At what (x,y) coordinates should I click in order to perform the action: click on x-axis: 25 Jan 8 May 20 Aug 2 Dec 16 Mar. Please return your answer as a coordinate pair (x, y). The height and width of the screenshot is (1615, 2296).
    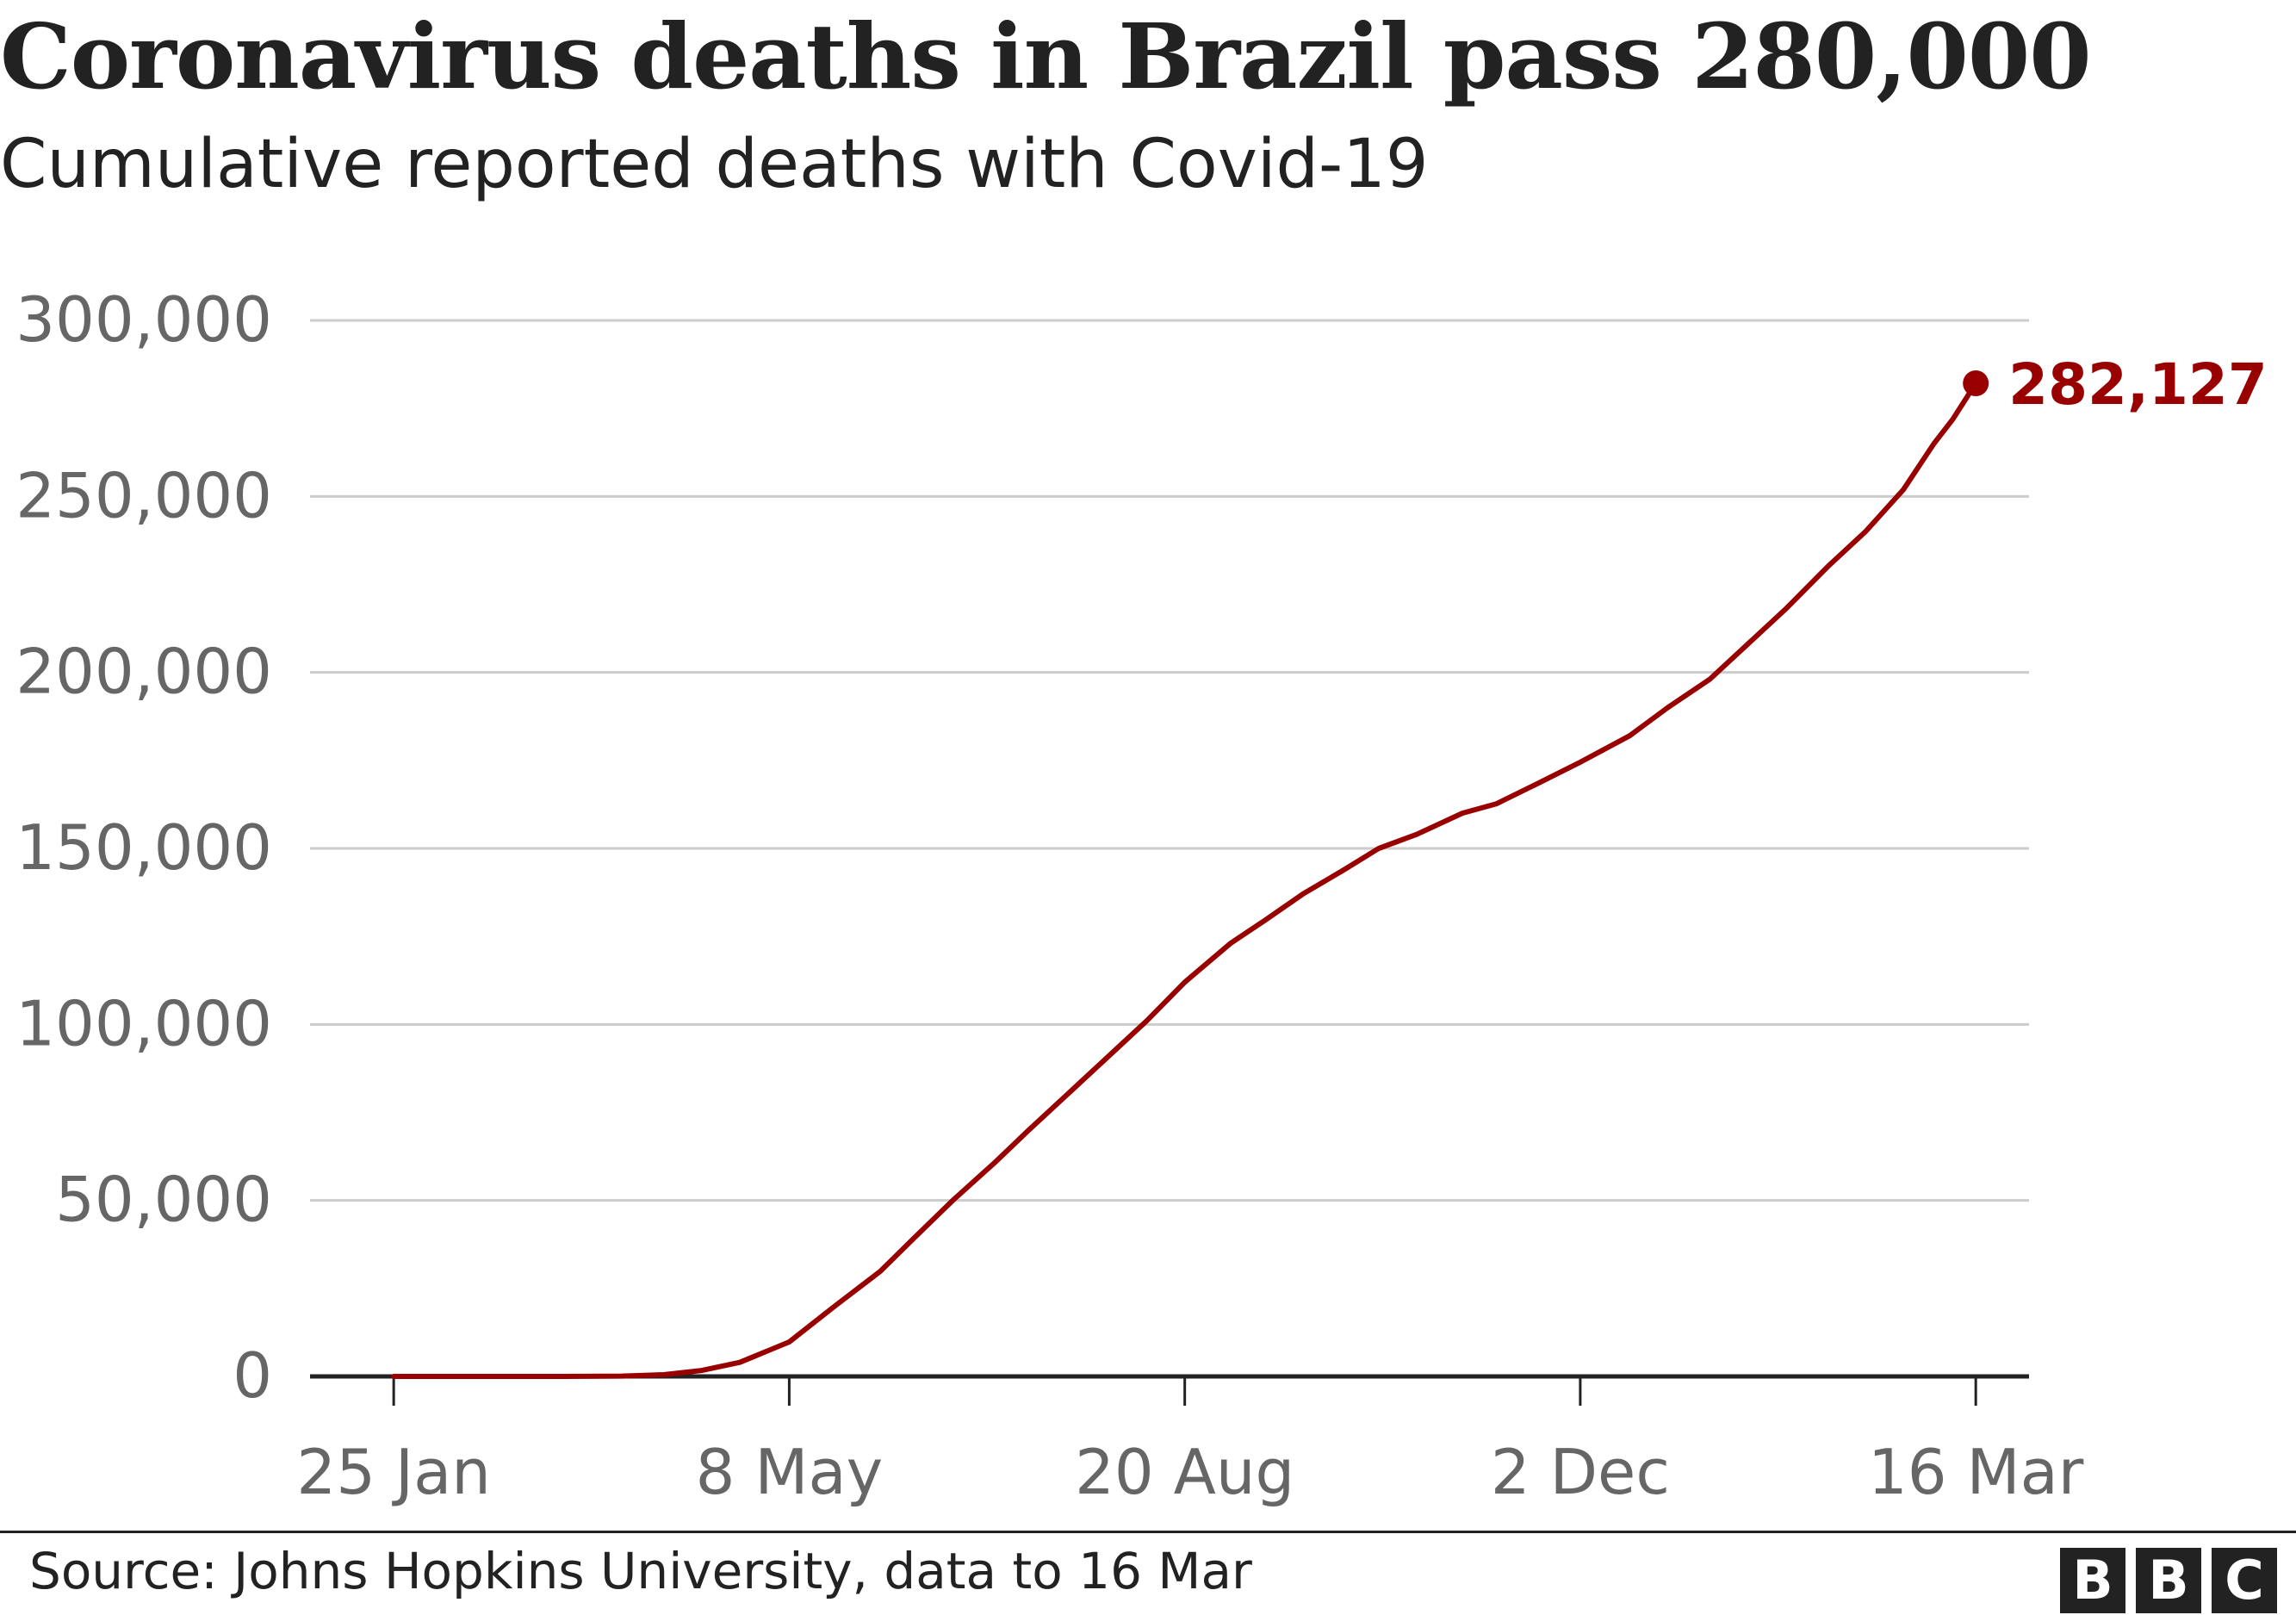
    Looking at the image, I should click on (1190, 1441).